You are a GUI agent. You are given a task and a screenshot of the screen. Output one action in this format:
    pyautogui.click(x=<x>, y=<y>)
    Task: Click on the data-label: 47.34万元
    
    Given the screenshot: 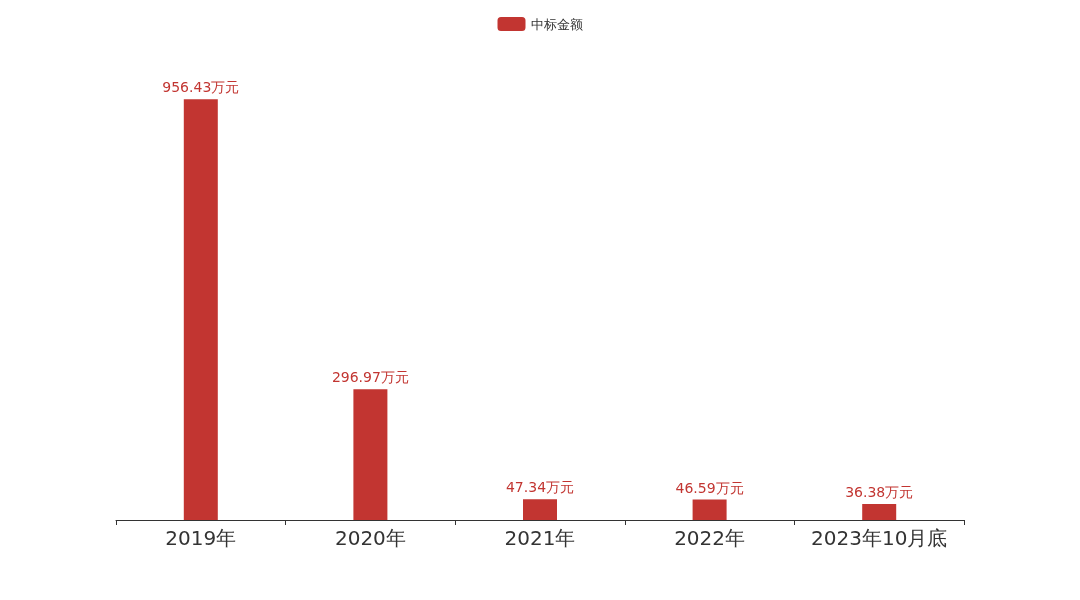 What is the action you would take?
    pyautogui.click(x=540, y=487)
    